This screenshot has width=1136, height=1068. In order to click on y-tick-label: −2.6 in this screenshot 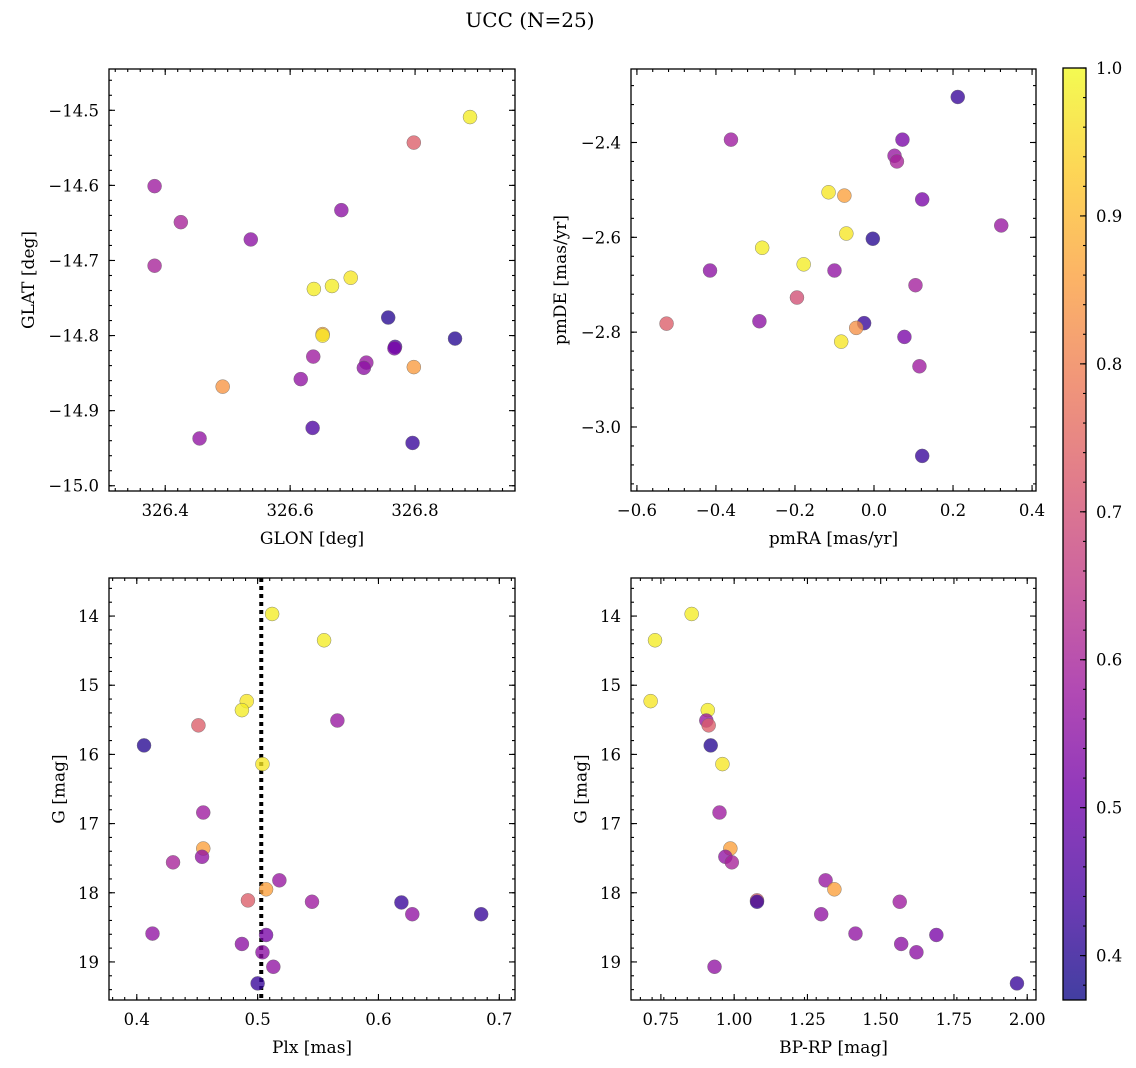, I will do `click(601, 237)`.